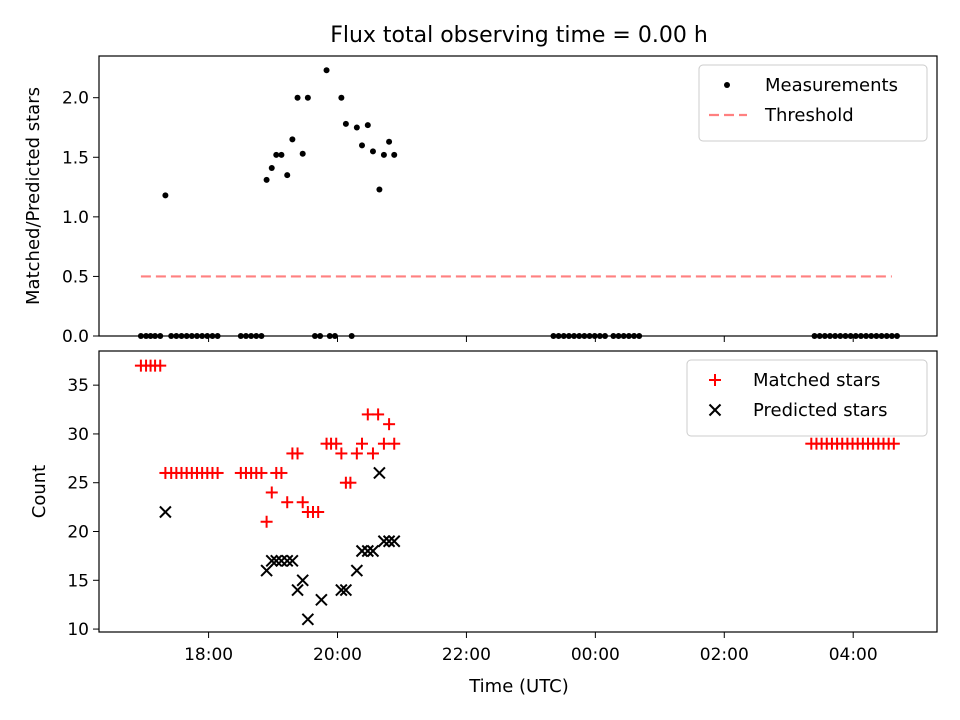 This screenshot has height=720, width=960. I want to click on y-tick-label: 0.5, so click(75, 277).